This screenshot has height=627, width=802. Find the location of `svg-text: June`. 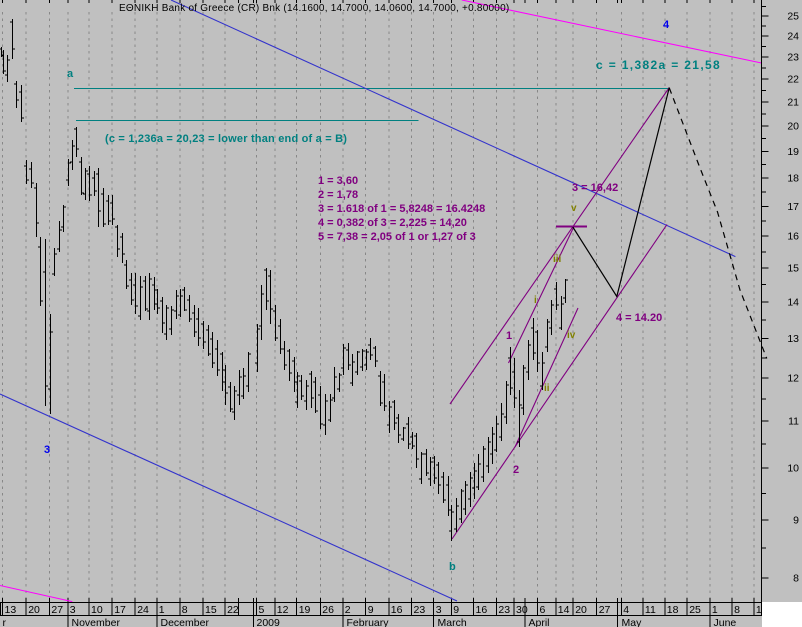

svg-text: June is located at coordinates (725, 622).